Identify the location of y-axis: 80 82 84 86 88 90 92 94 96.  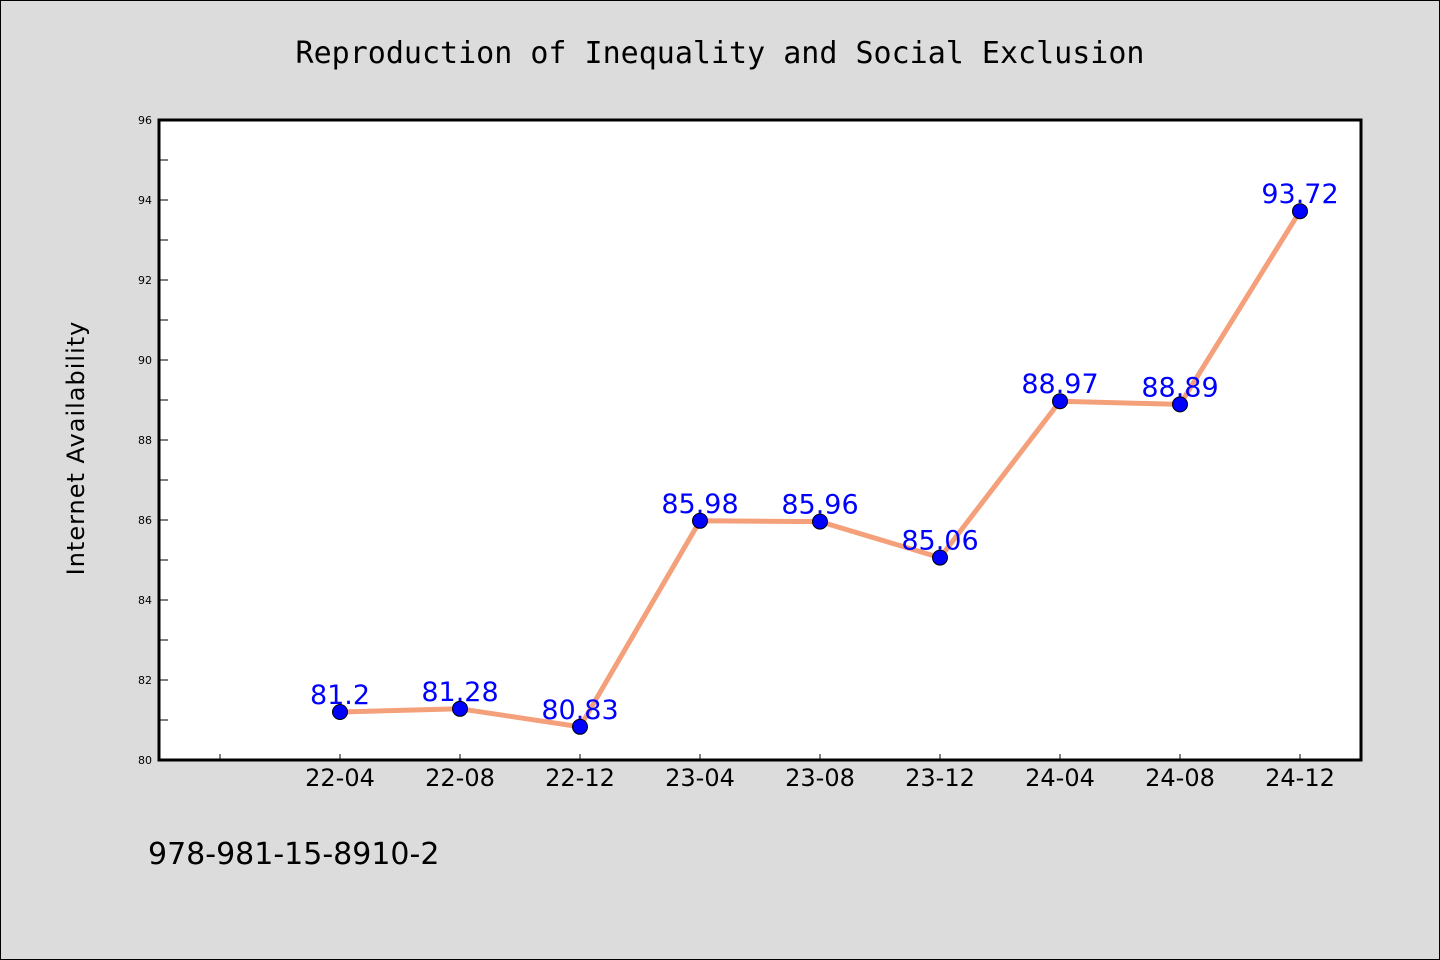
(153, 440).